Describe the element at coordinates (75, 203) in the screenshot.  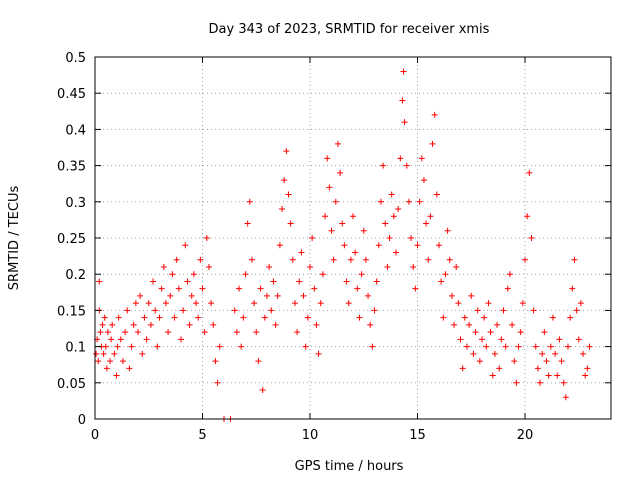
I see `y-tick-label: 0.3` at that location.